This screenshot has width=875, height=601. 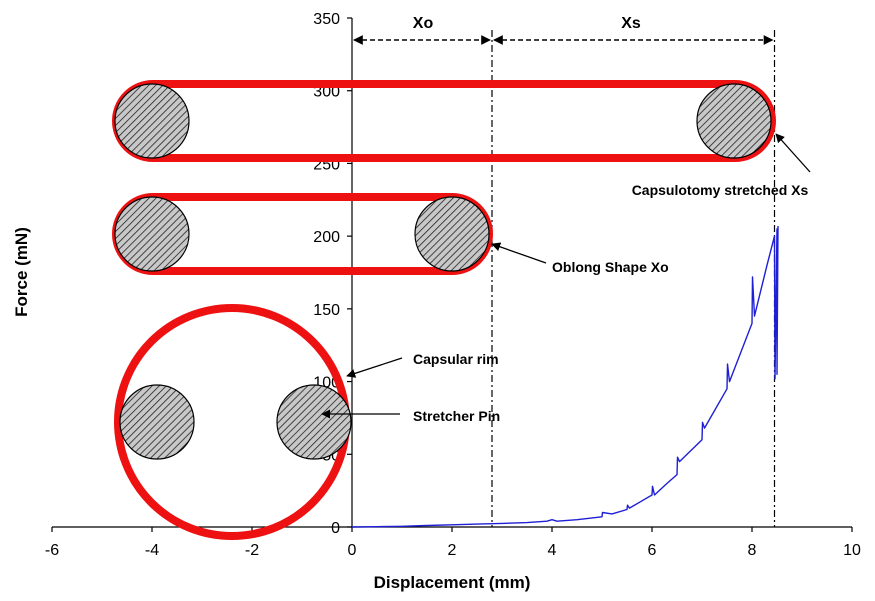 I want to click on capsulotomy-stretched-illustration, so click(x=444, y=121).